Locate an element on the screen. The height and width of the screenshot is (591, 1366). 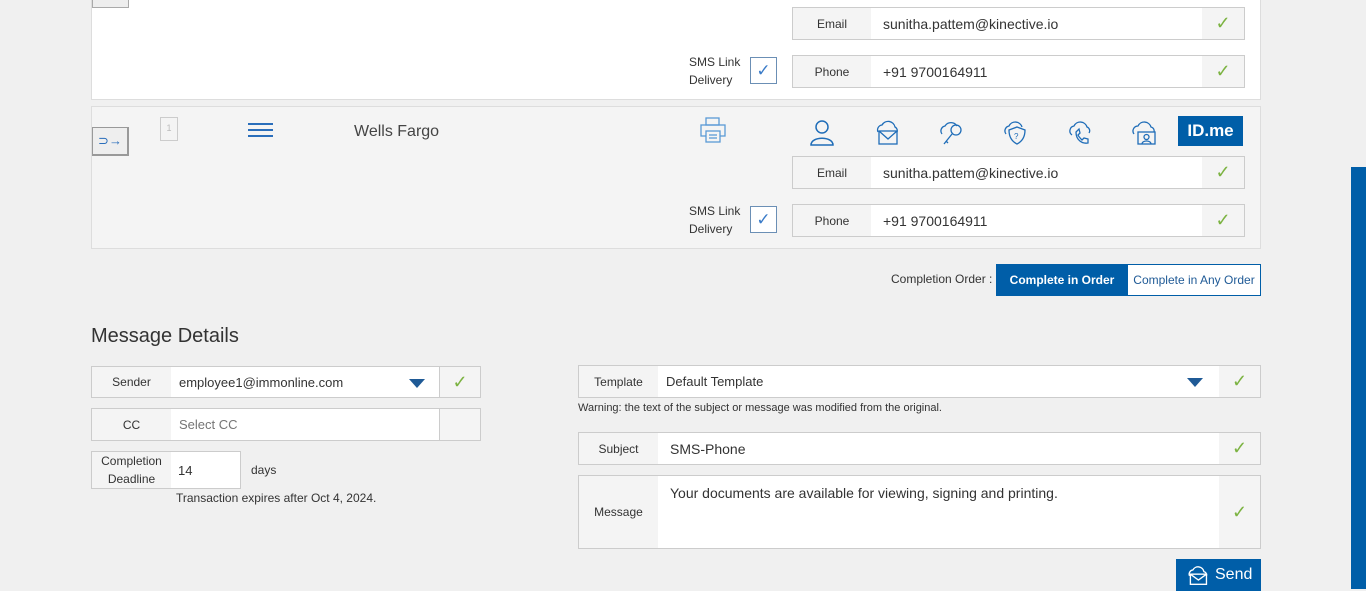
cc-input is located at coordinates (305, 424).